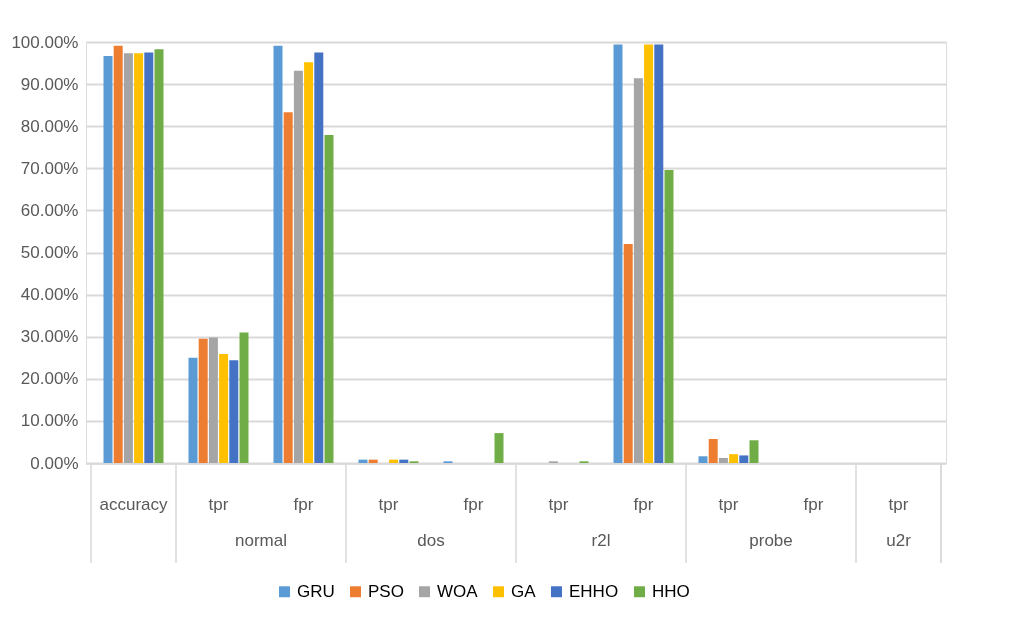 The height and width of the screenshot is (623, 1013). What do you see at coordinates (45, 42) in the screenshot?
I see `y-tick-label: 100.00%` at bounding box center [45, 42].